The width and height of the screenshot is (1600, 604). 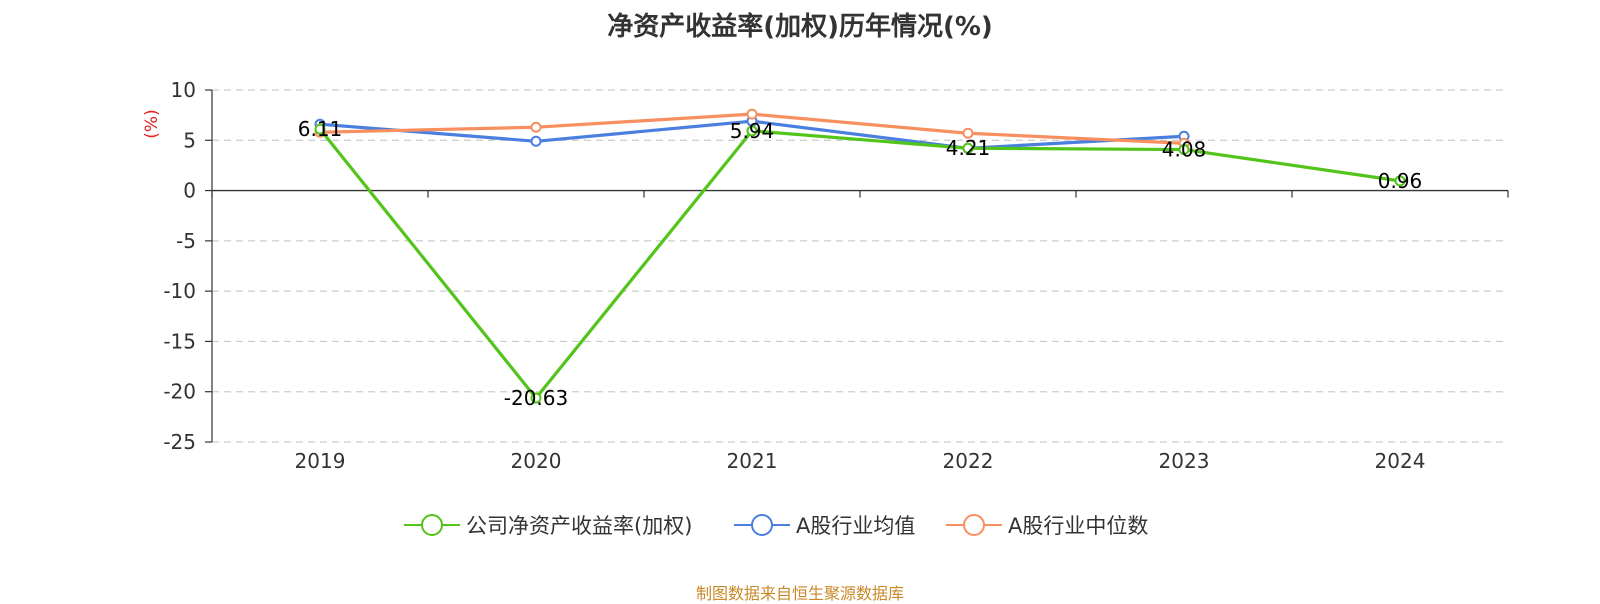 I want to click on legend-label: A股行业中位数, so click(x=1078, y=526).